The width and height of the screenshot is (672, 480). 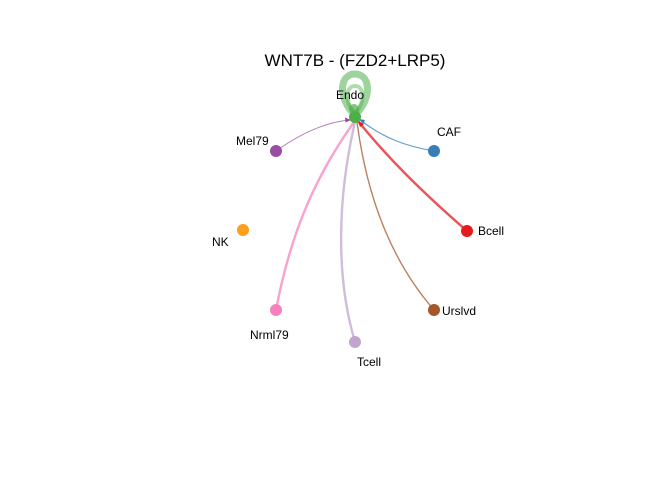 What do you see at coordinates (434, 310) in the screenshot?
I see `node-urslvd` at bounding box center [434, 310].